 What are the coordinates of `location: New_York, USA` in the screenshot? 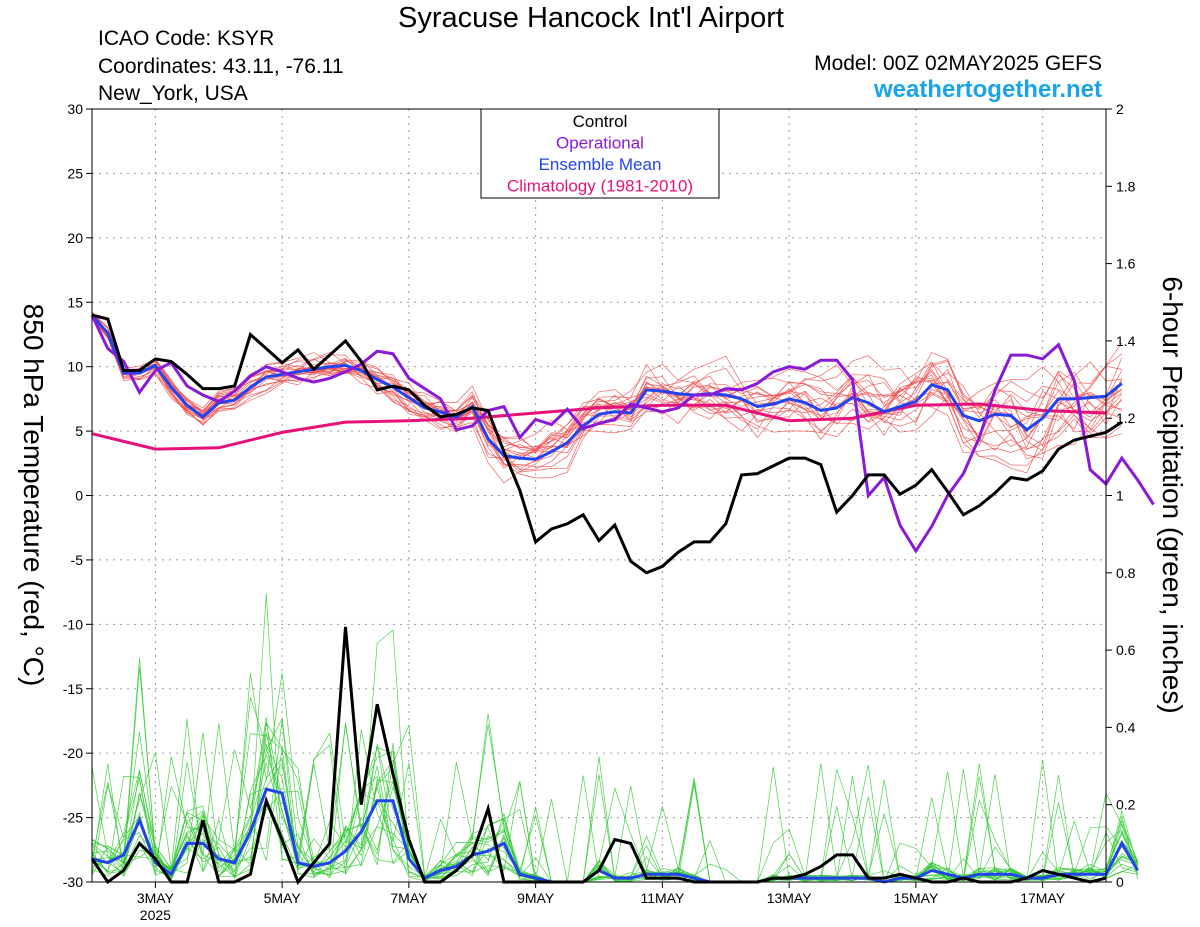 It's located at (173, 93).